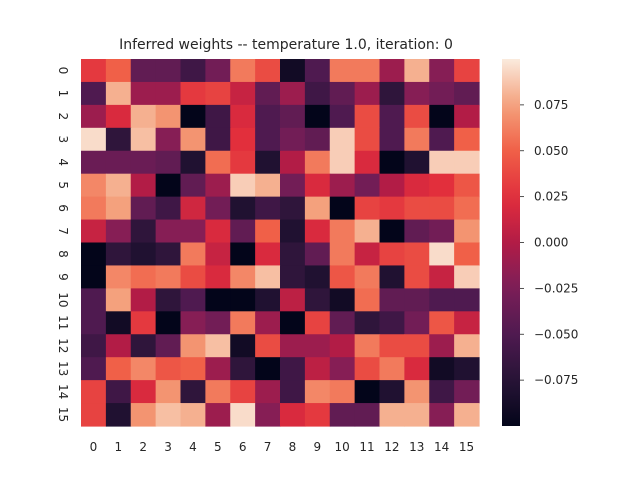 The height and width of the screenshot is (480, 640). I want to click on x-tick-label: 8, so click(293, 447).